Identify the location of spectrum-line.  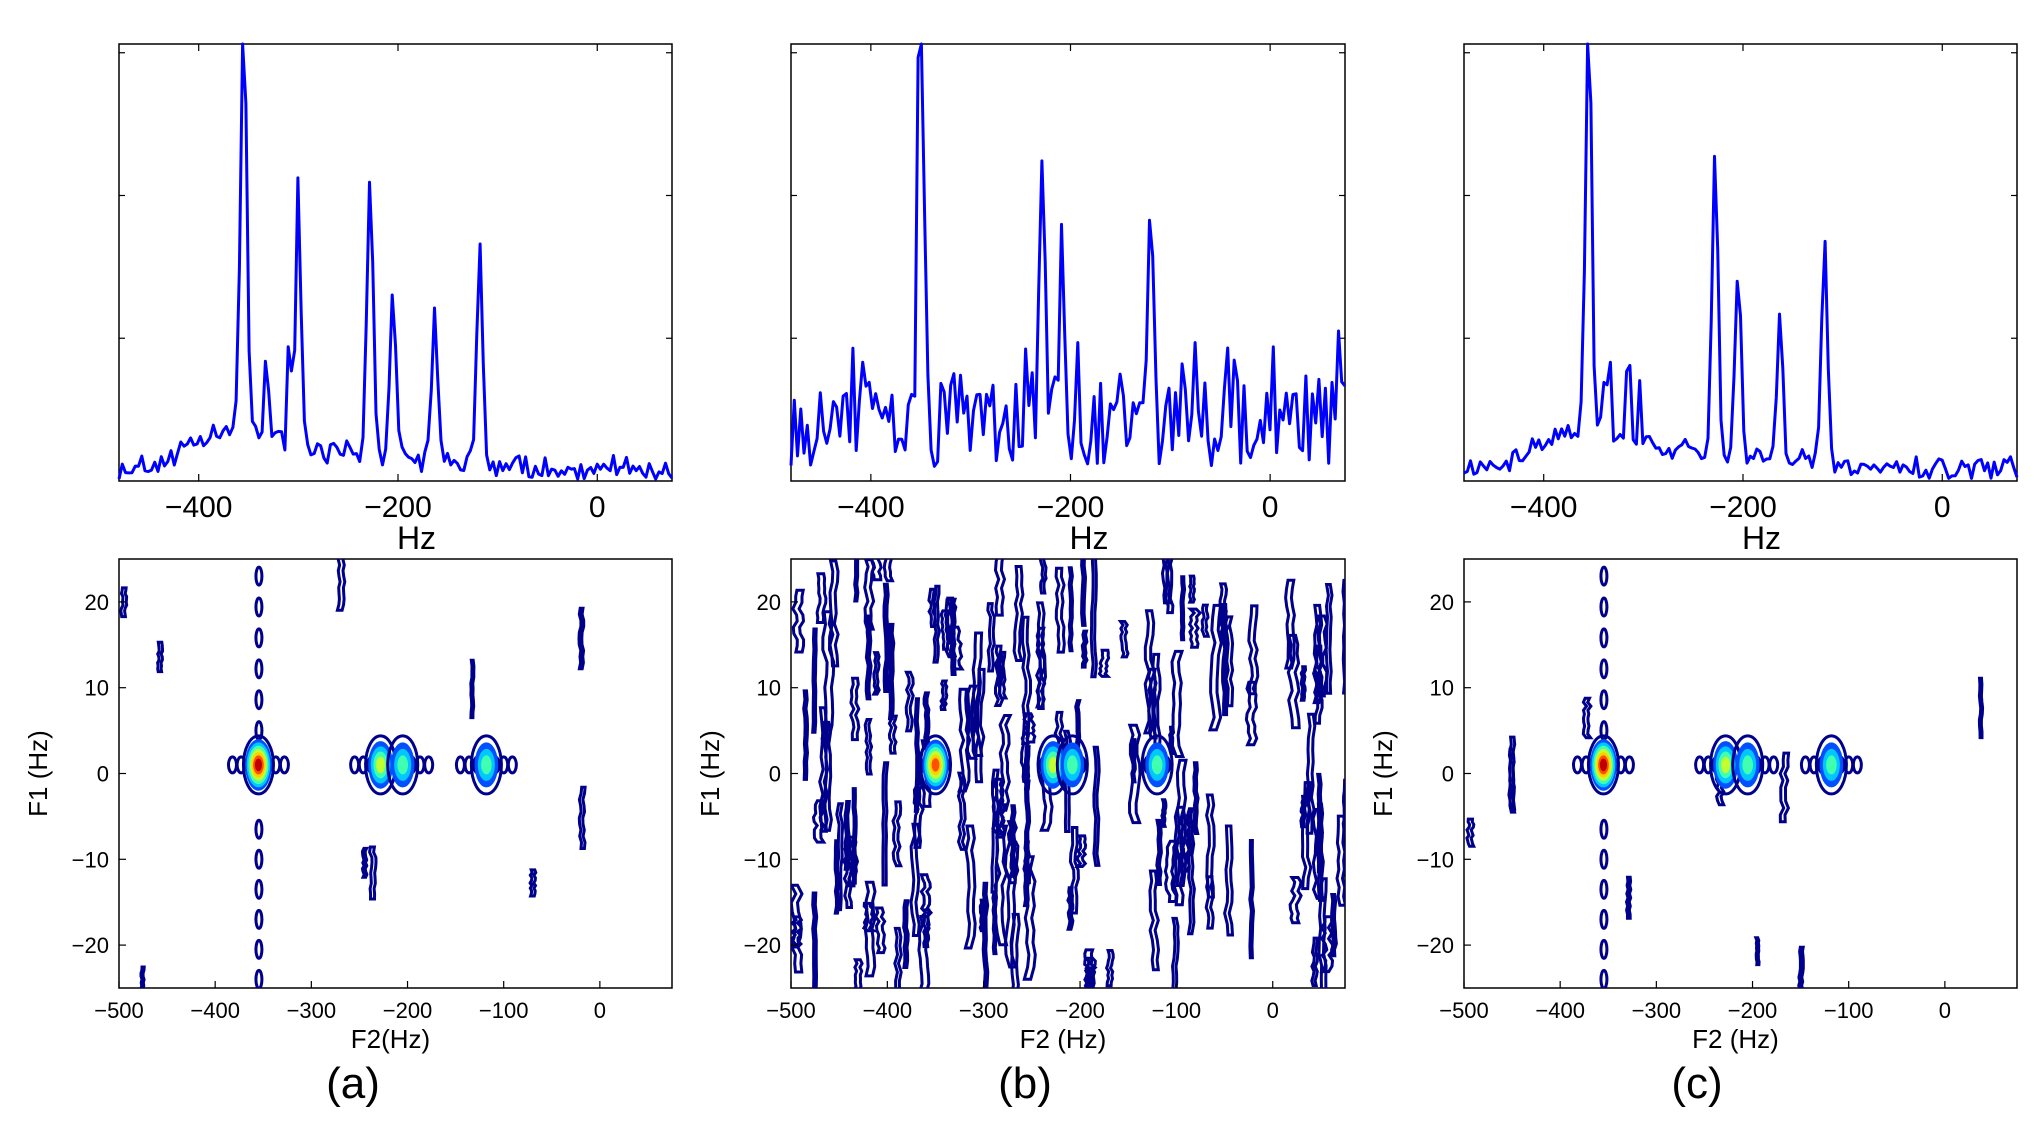
(395, 261).